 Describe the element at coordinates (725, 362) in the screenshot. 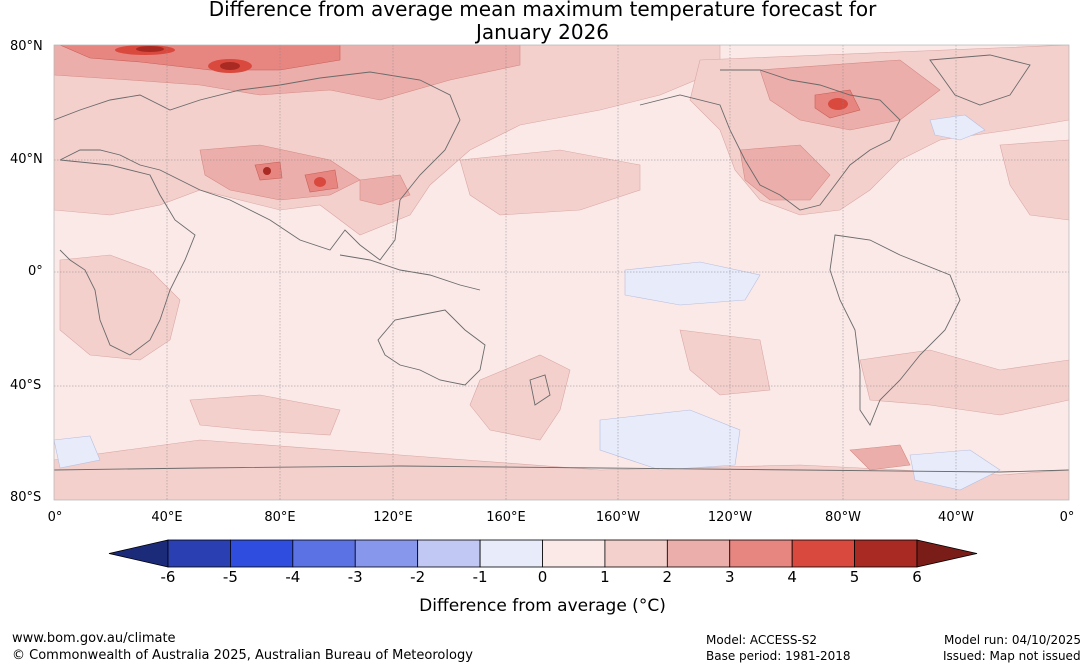

I see `anomaly-east-pacific` at that location.